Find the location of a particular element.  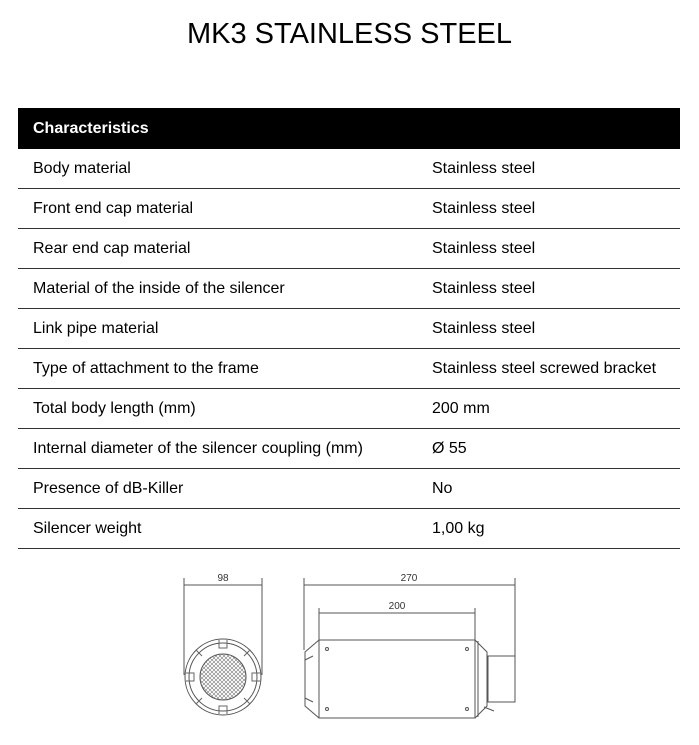

characteristic-label: Type of attachment to the frame is located at coordinates (225, 368).